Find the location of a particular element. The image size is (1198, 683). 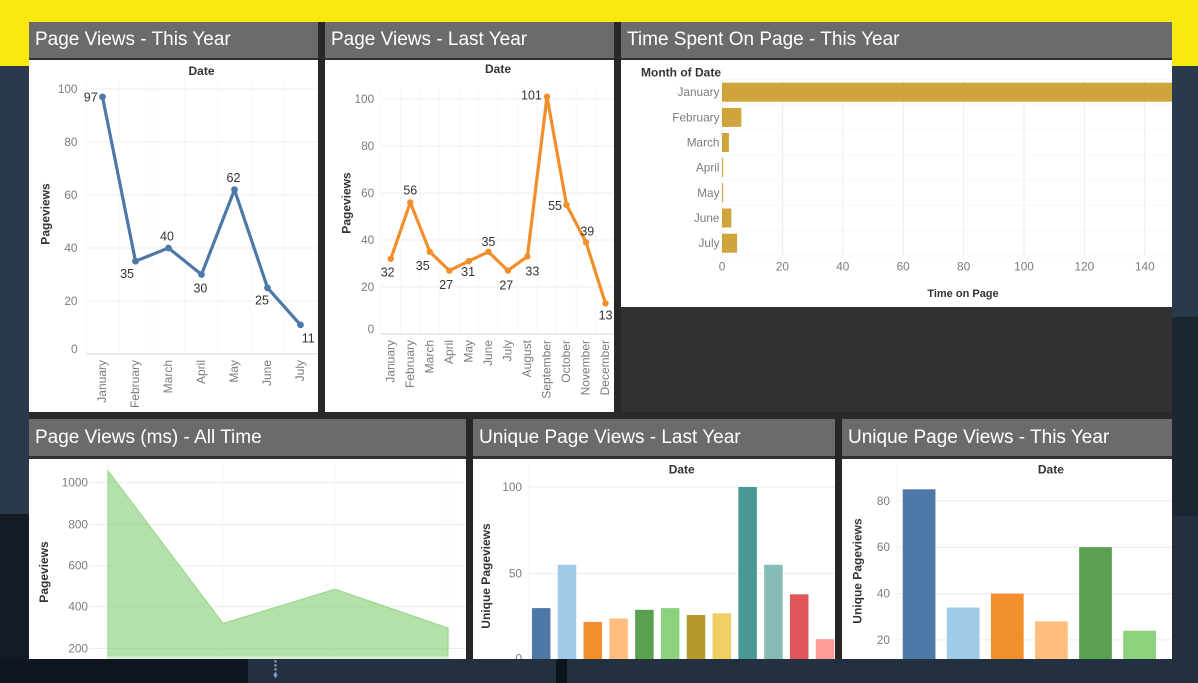

svg-text: 55 is located at coordinates (555, 206).